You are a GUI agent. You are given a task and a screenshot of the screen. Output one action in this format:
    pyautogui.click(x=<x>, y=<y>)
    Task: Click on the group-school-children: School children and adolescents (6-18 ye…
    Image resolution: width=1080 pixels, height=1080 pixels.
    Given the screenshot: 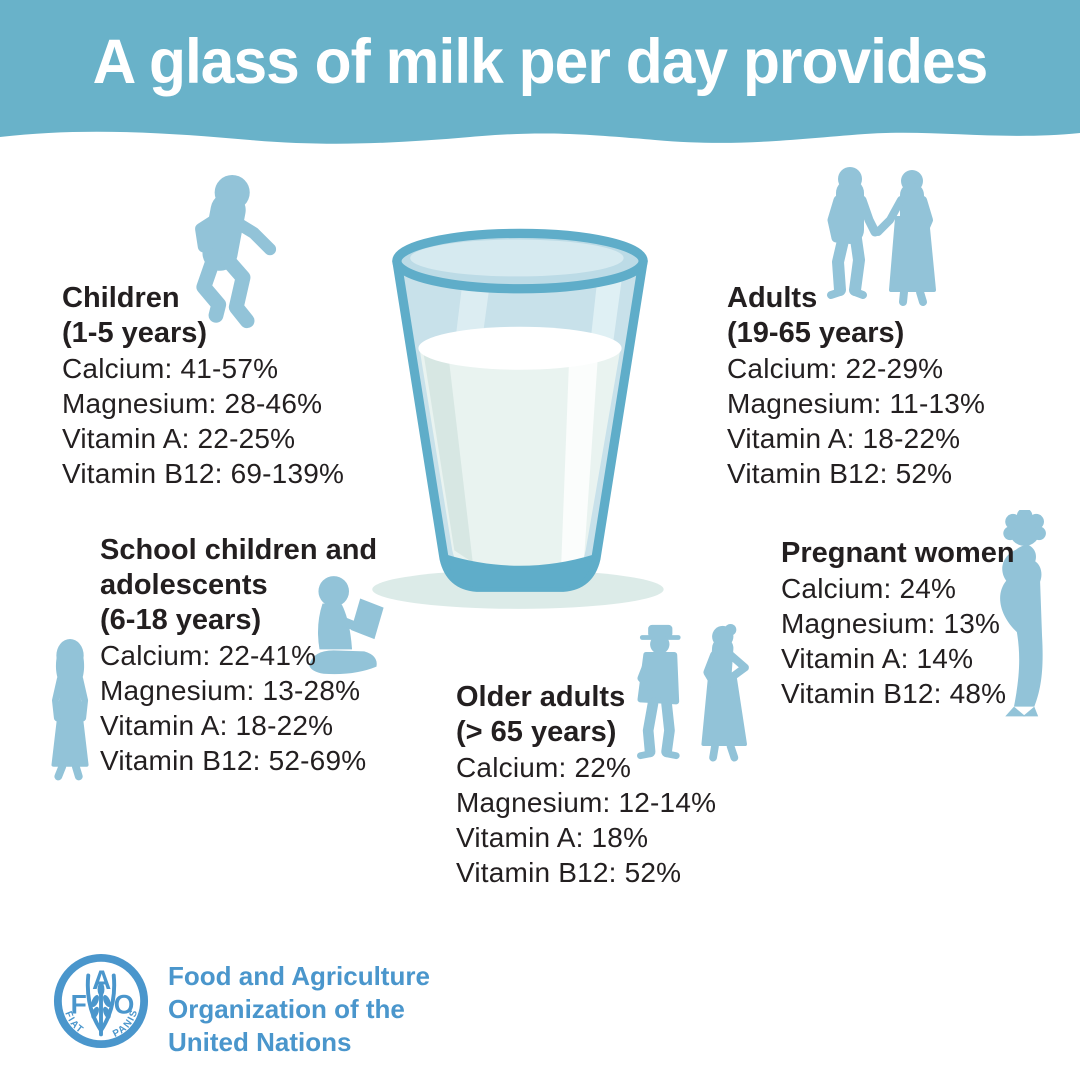 What is the action you would take?
    pyautogui.click(x=238, y=655)
    